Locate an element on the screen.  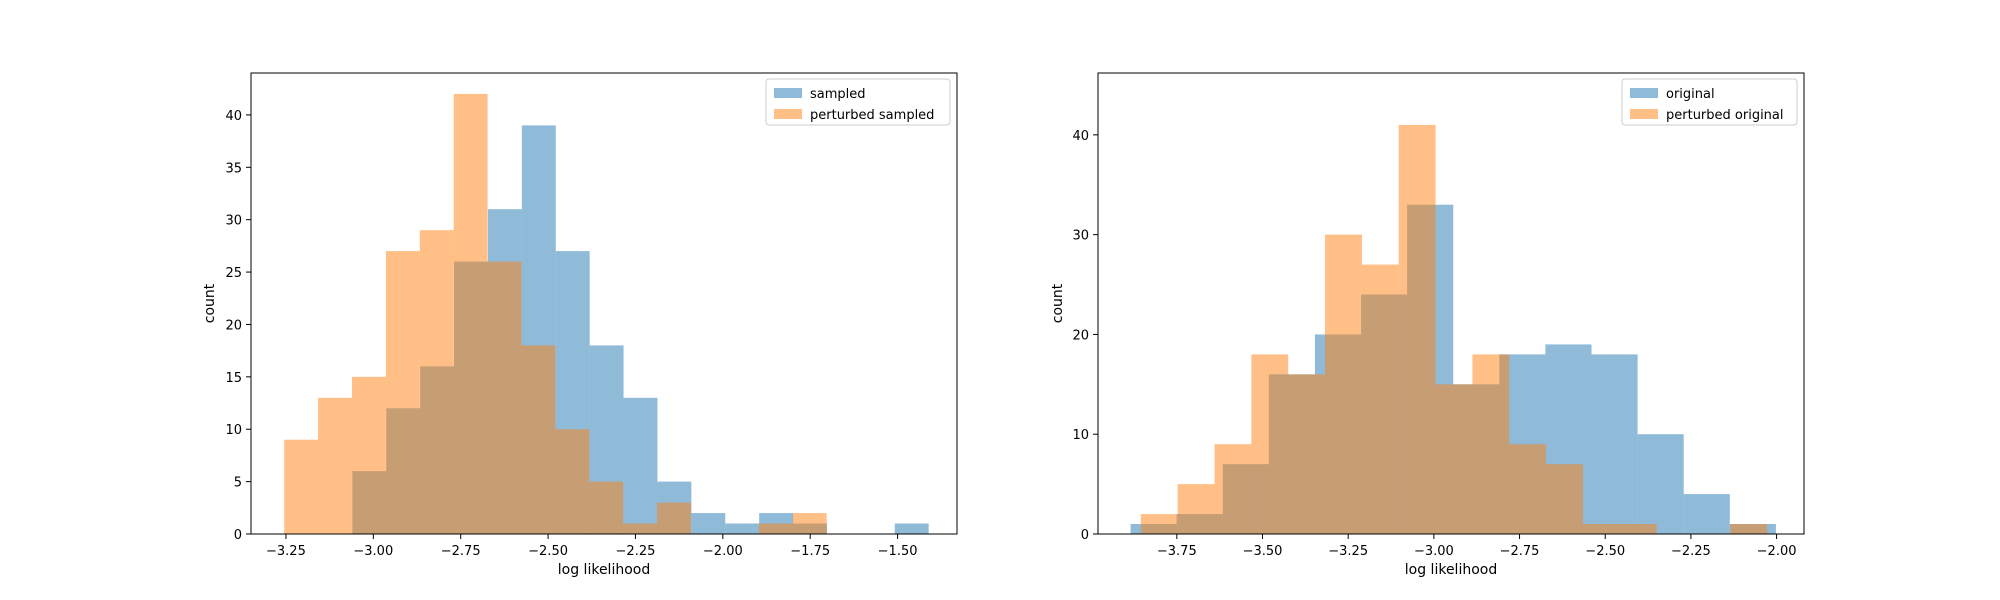
x-tick-label: −1.50 is located at coordinates (898, 551).